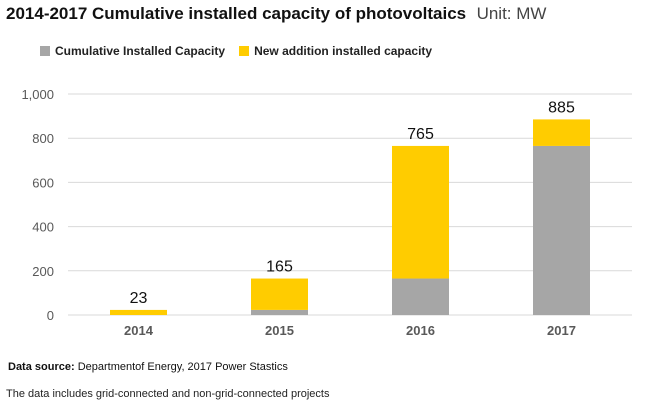  What do you see at coordinates (43, 227) in the screenshot?
I see `y-tick-label: 400` at bounding box center [43, 227].